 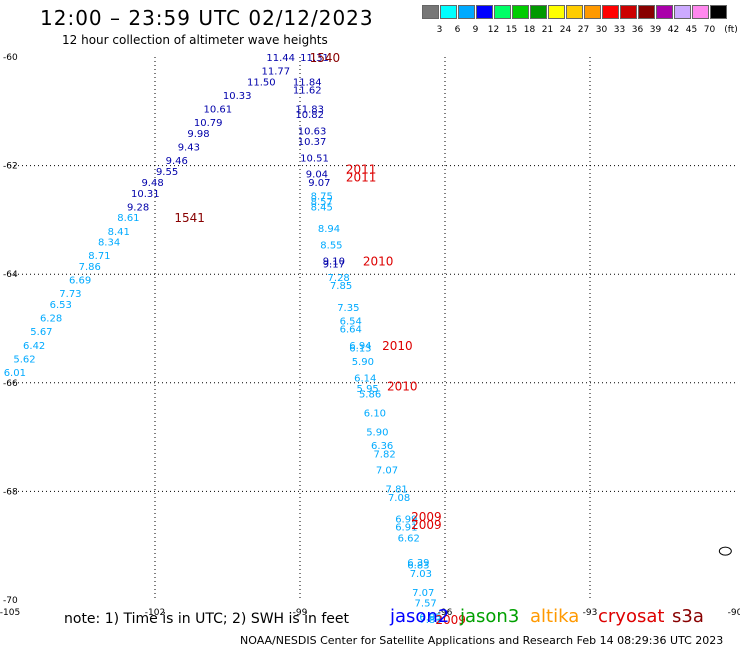 What do you see at coordinates (384, 454) in the screenshot?
I see `wave-height-label: 7.82` at bounding box center [384, 454].